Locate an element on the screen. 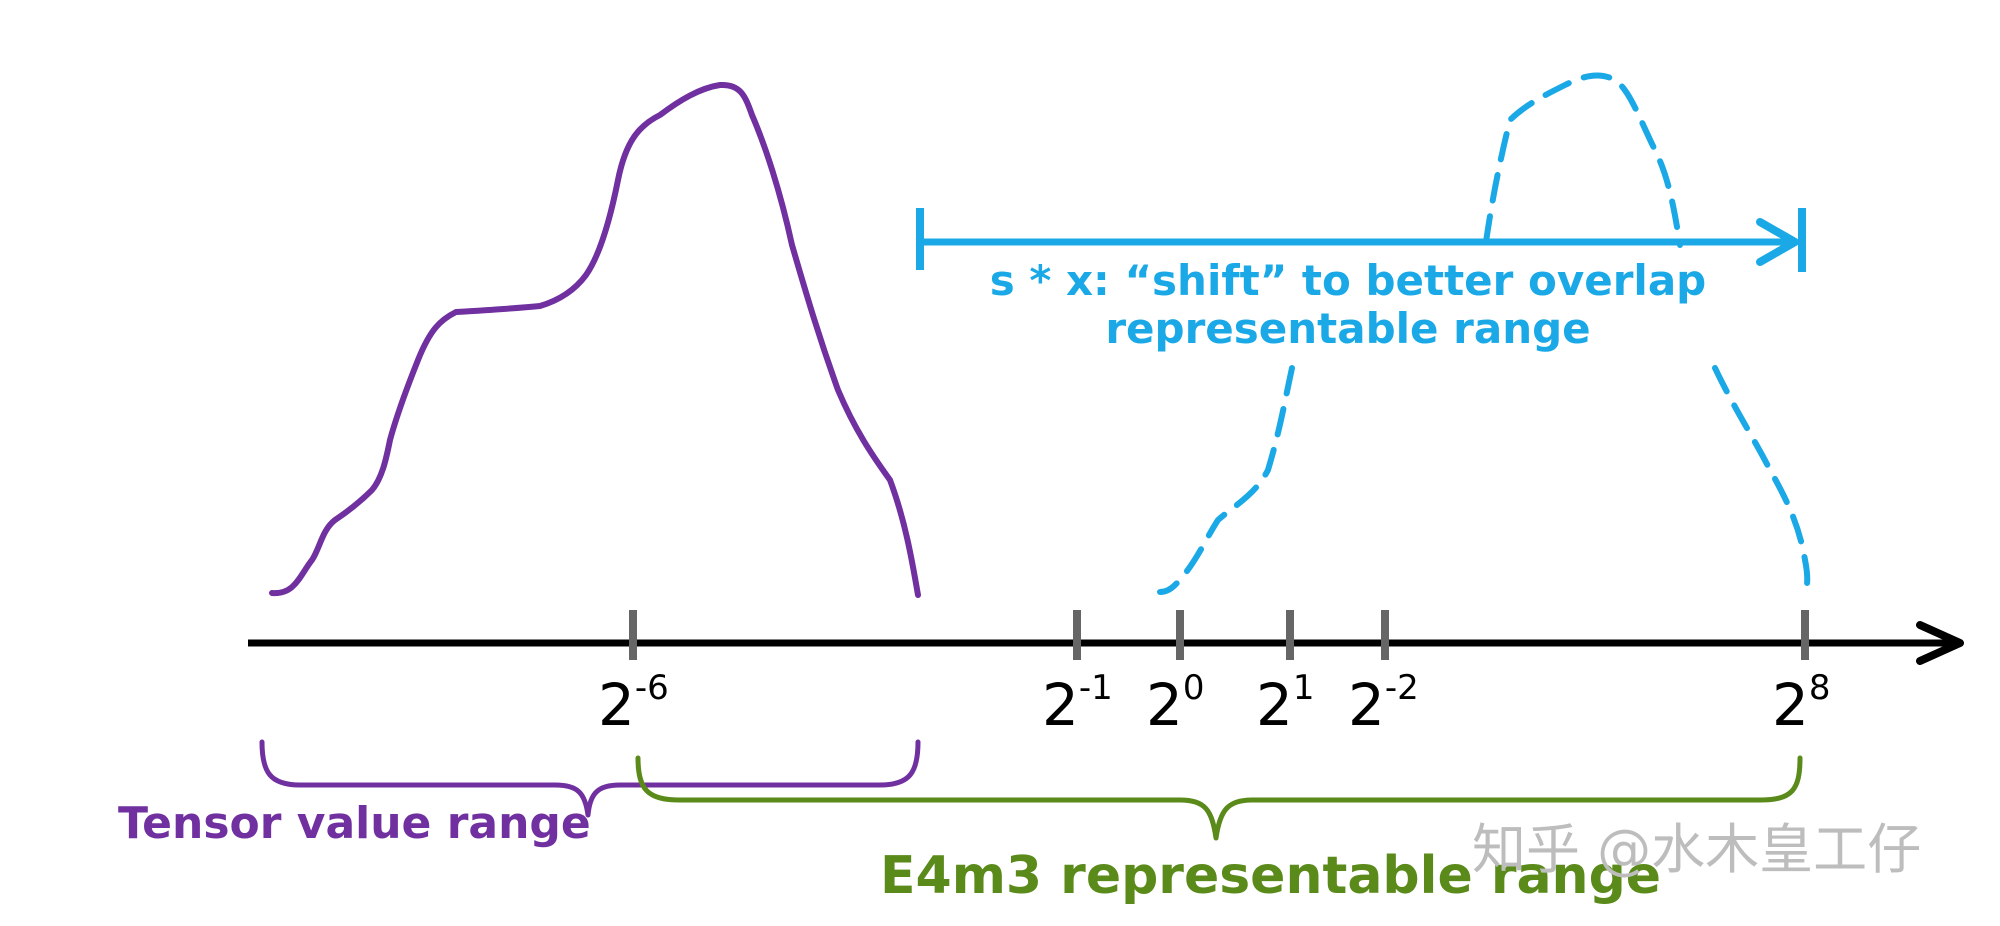 The height and width of the screenshot is (926, 2000). tick-label: 2-1 is located at coordinates (1077, 703).